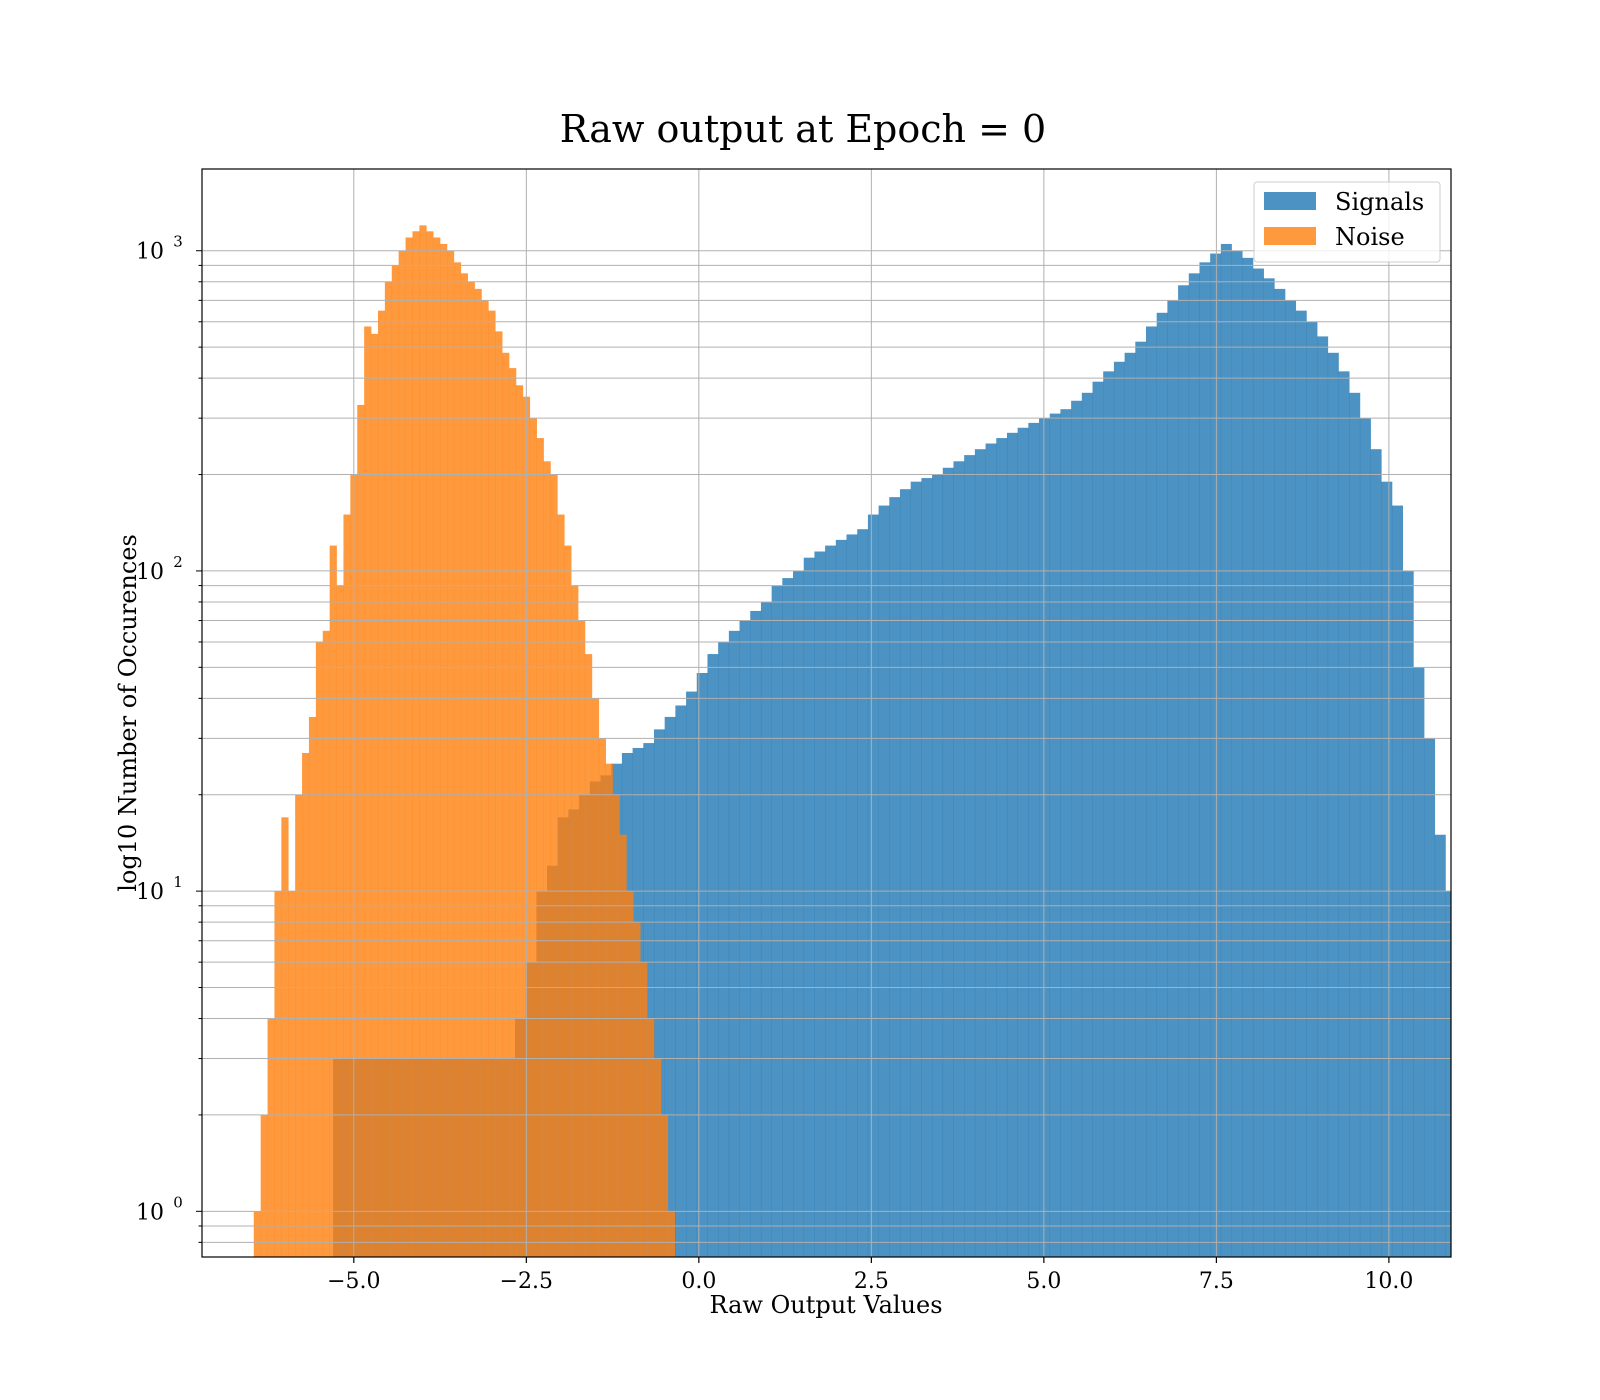 The height and width of the screenshot is (1400, 1600). I want to click on y-tick-exponent: 0, so click(178, 1202).